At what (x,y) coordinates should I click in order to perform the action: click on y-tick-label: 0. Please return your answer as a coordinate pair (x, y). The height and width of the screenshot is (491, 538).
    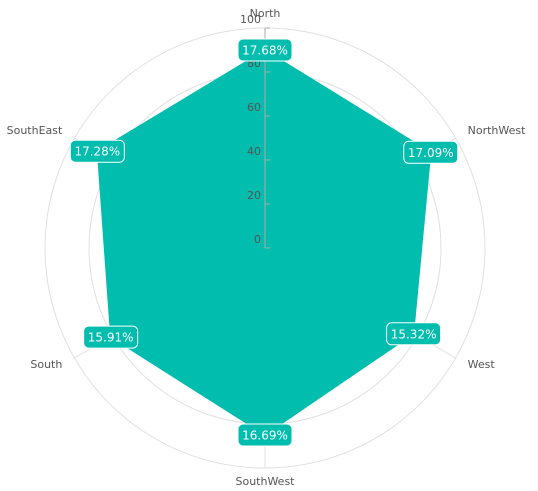
    Looking at the image, I should click on (257, 239).